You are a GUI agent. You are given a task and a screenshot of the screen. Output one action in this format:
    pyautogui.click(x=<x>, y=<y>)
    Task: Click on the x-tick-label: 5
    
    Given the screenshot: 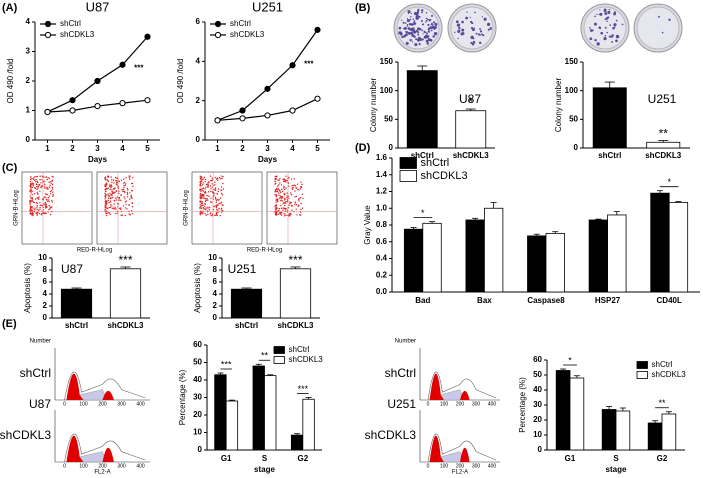 What is the action you would take?
    pyautogui.click(x=317, y=148)
    